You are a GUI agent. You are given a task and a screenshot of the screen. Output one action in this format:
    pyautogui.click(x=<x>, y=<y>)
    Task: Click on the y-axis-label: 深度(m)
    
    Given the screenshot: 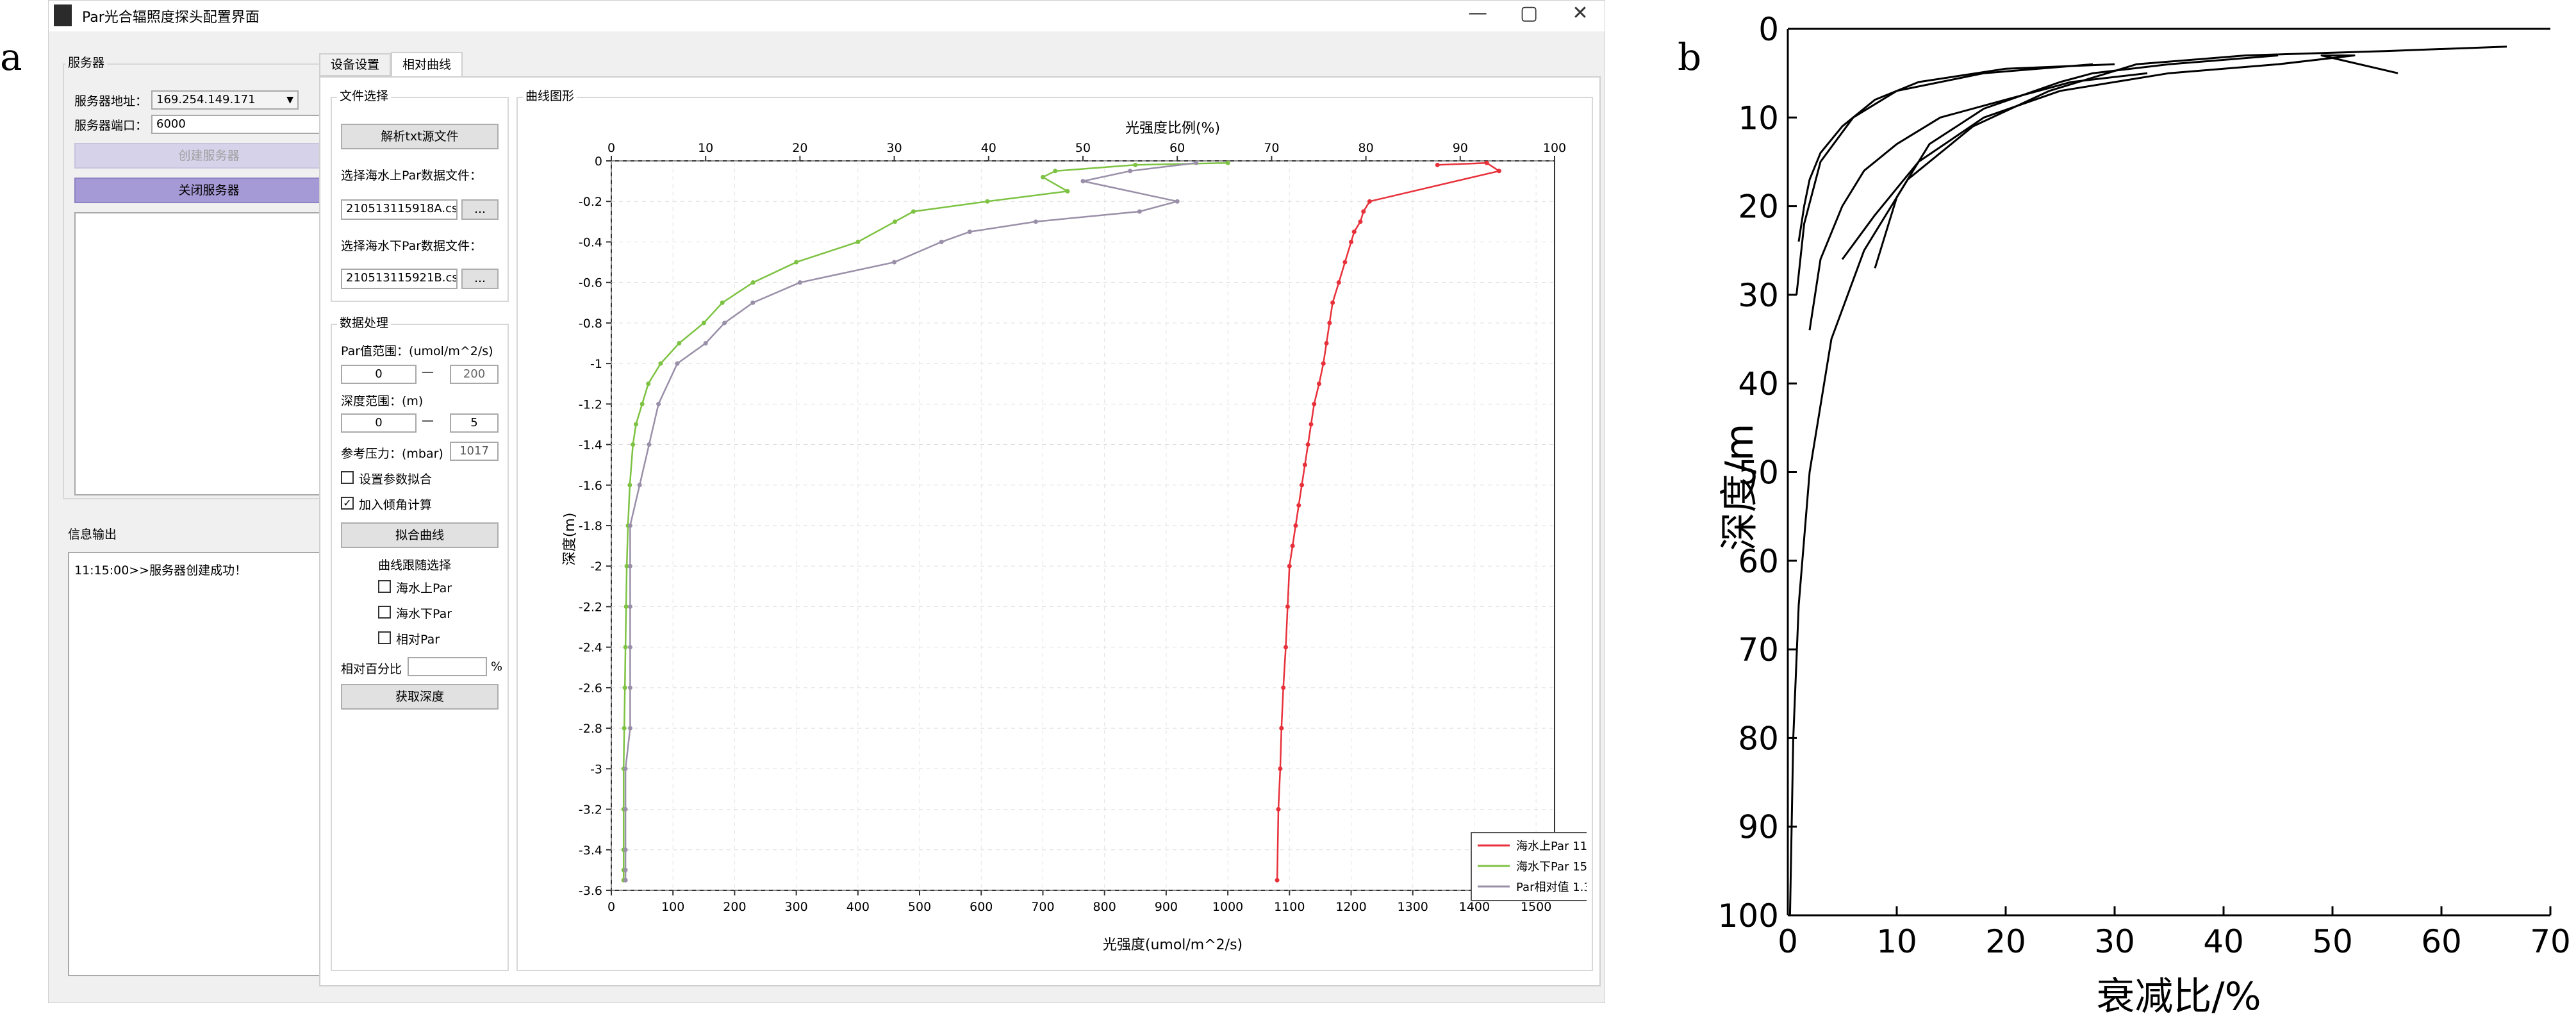 What is the action you would take?
    pyautogui.click(x=570, y=539)
    